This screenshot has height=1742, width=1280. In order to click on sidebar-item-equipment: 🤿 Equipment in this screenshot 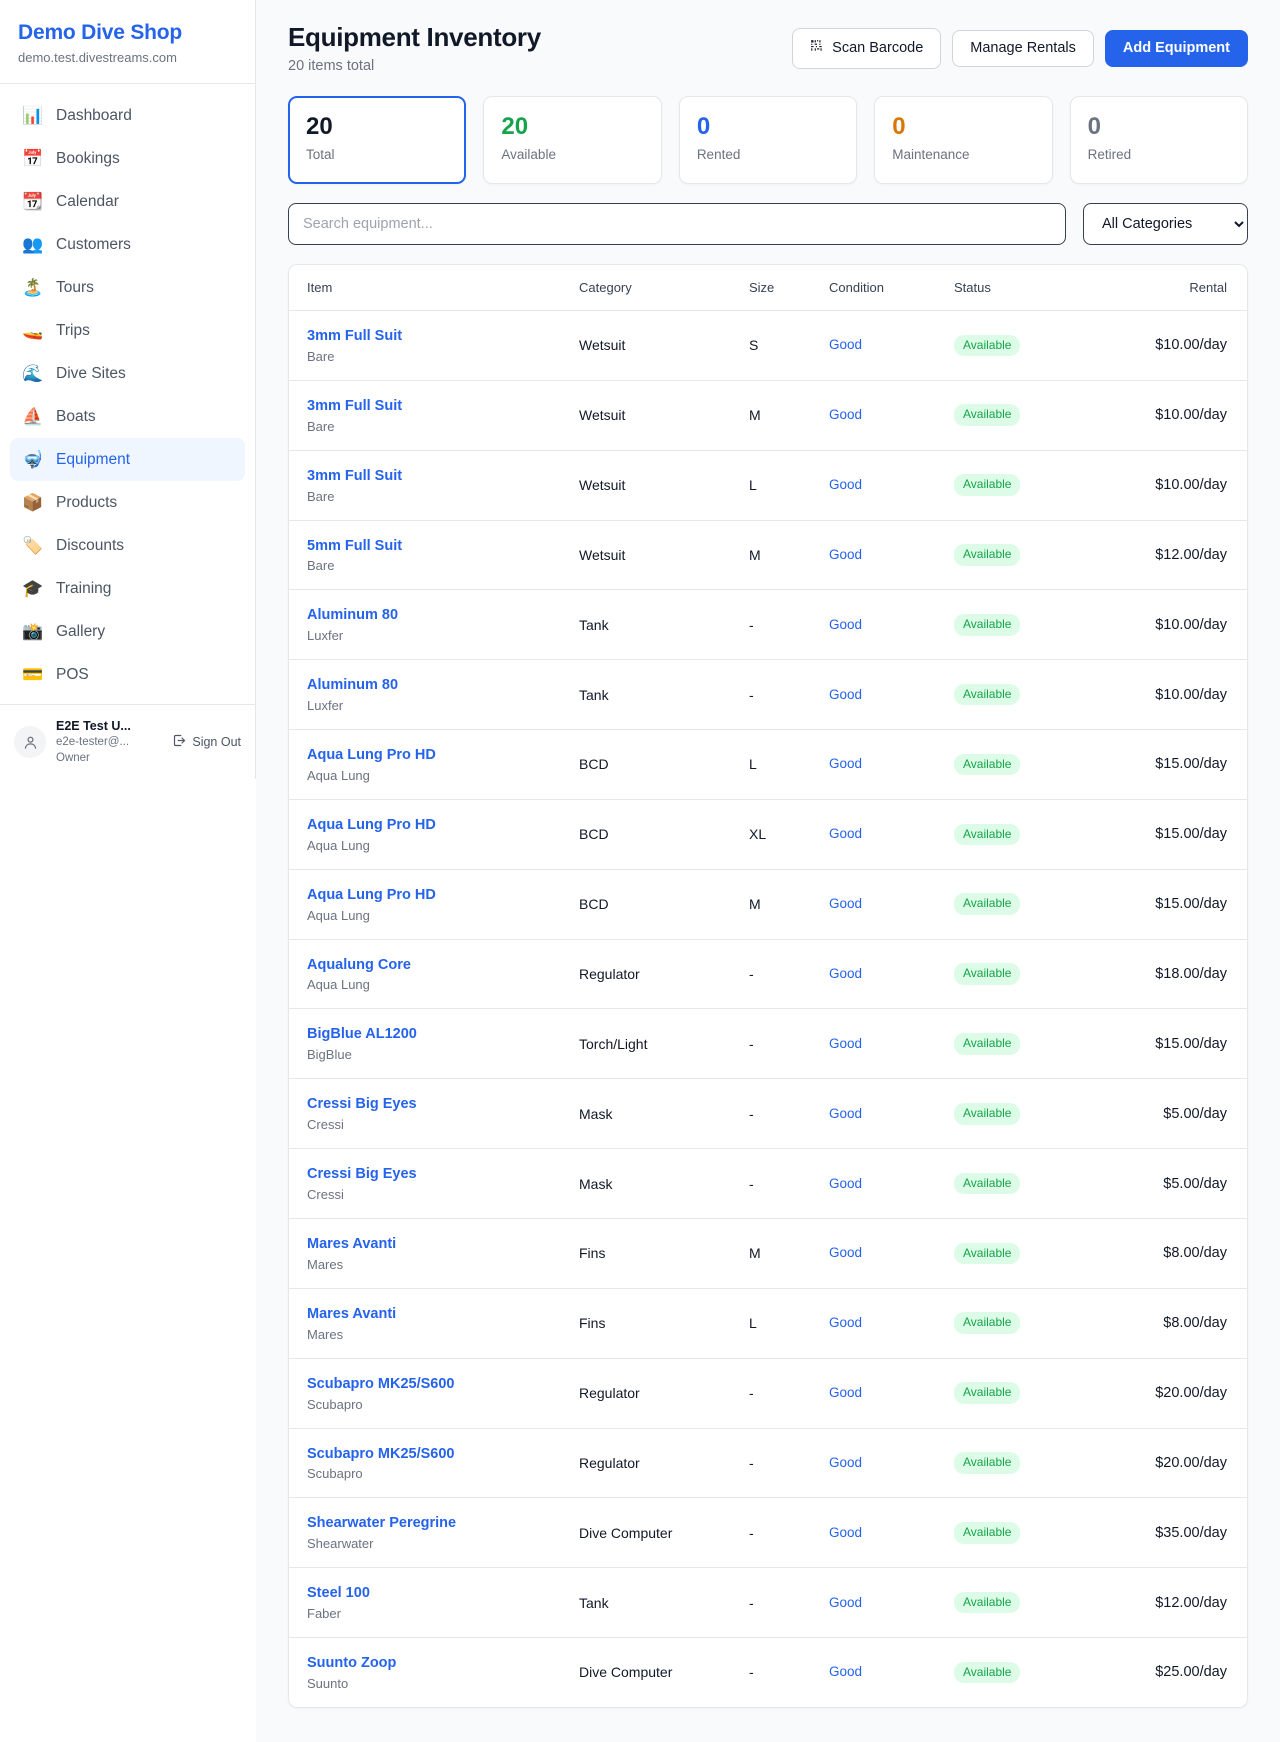, I will do `click(127, 460)`.